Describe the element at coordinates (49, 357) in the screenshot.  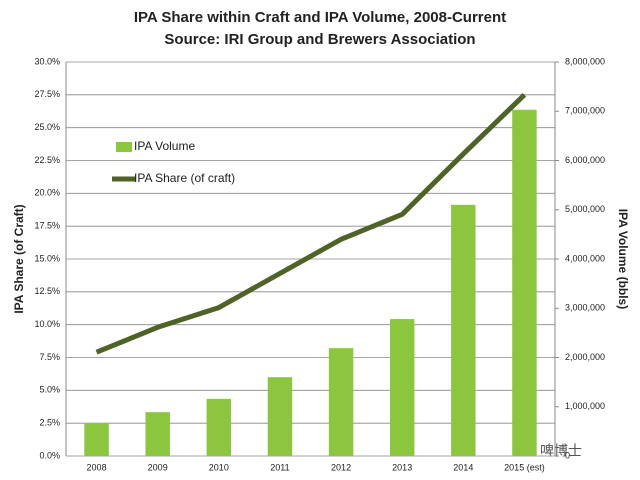
I see `y-tick-label: 7.5%` at that location.